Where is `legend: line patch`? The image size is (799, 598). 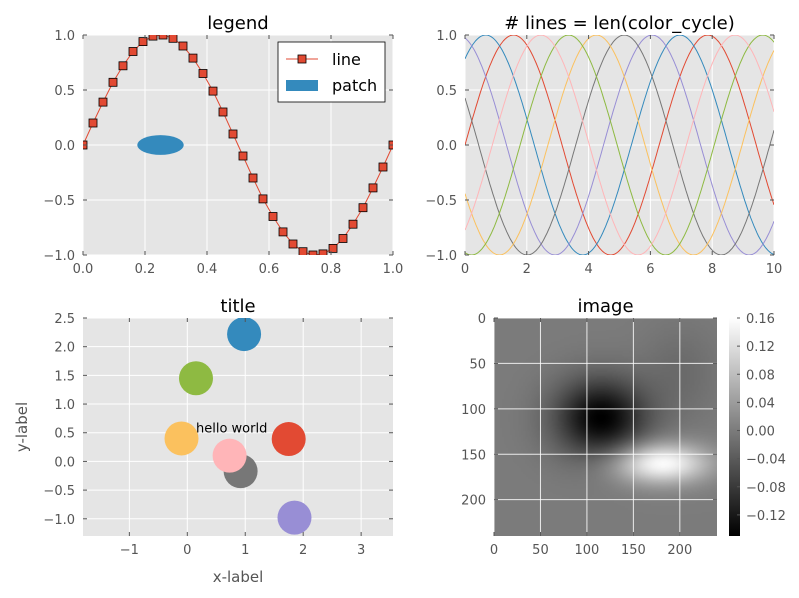
legend: line patch is located at coordinates (331, 72).